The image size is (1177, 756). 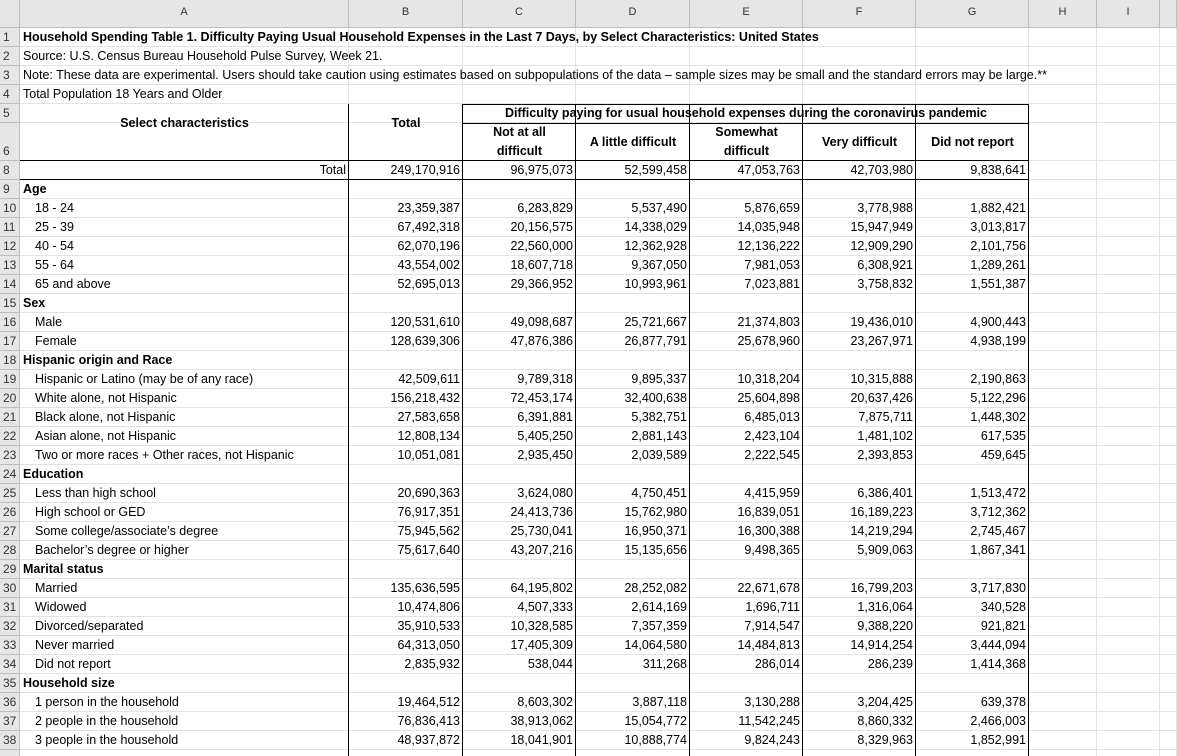 I want to click on value-cell: 35,910,533, so click(x=428, y=626).